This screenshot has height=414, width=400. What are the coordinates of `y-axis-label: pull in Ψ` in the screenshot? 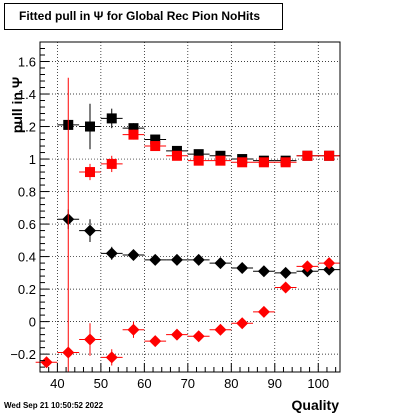 It's located at (17, 105).